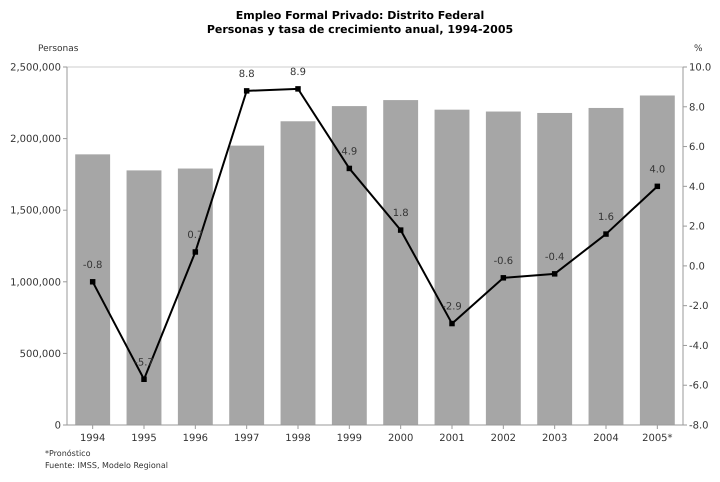 This screenshot has width=720, height=482. What do you see at coordinates (697, 187) in the screenshot?
I see `y2-tick-label: 4.0` at bounding box center [697, 187].